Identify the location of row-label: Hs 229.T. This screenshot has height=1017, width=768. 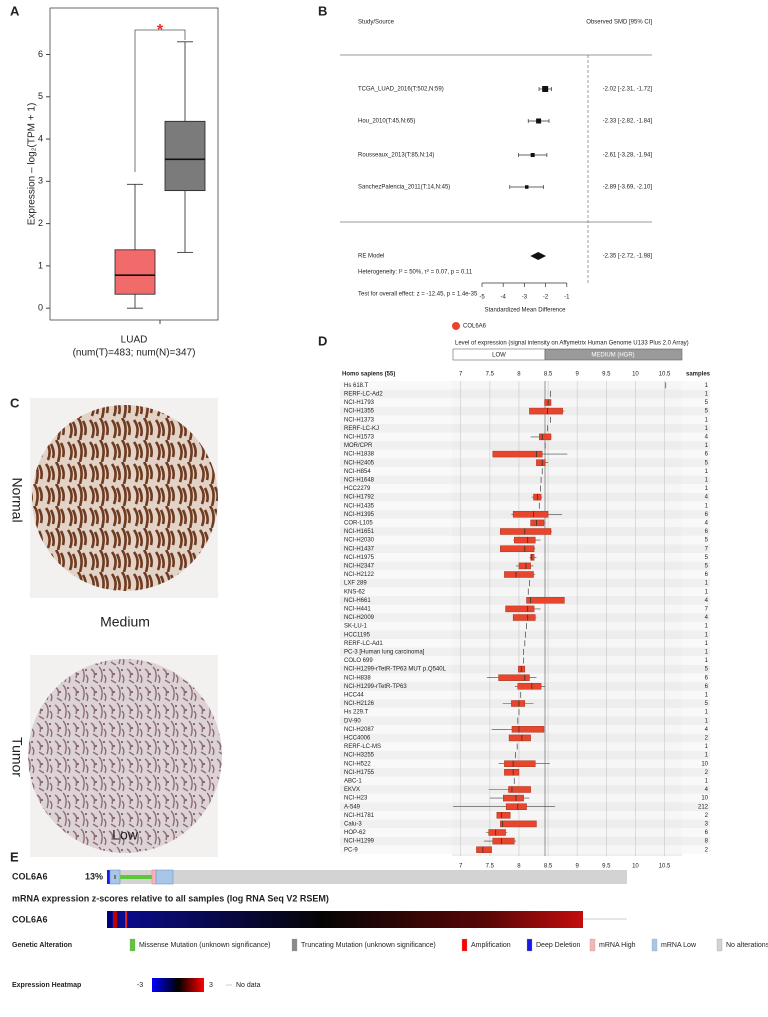
(356, 713).